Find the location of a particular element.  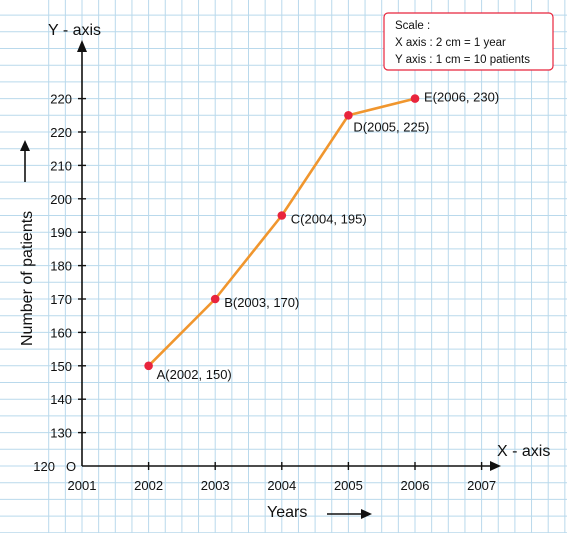

x-tick-label: 2007 is located at coordinates (481, 485).